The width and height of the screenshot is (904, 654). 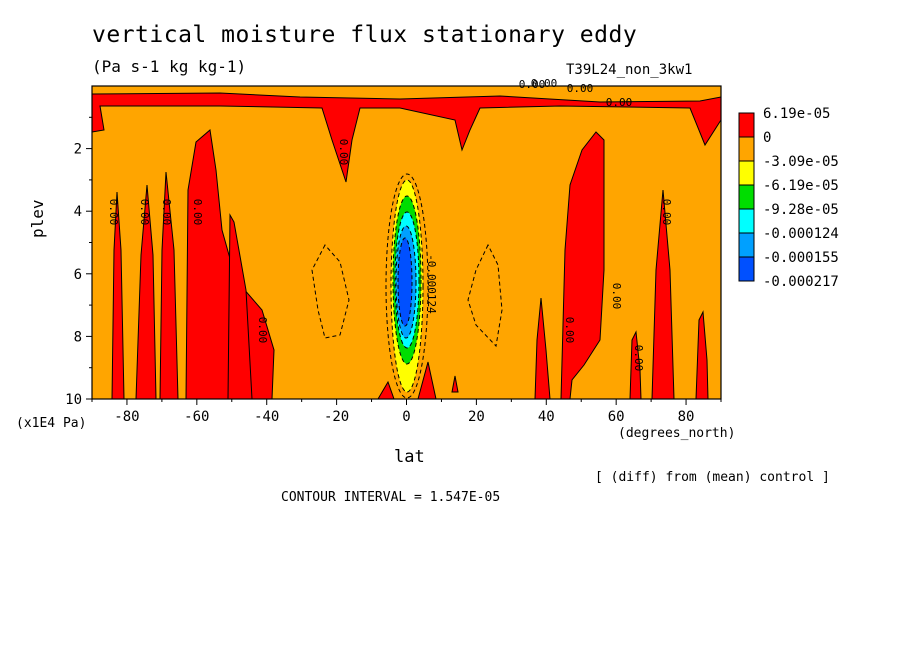 What do you see at coordinates (801, 258) in the screenshot?
I see `legend-label: -0.000155` at bounding box center [801, 258].